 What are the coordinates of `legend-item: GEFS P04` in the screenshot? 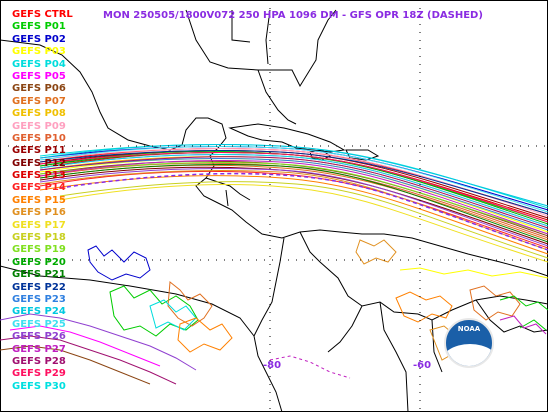 It's located at (39, 64).